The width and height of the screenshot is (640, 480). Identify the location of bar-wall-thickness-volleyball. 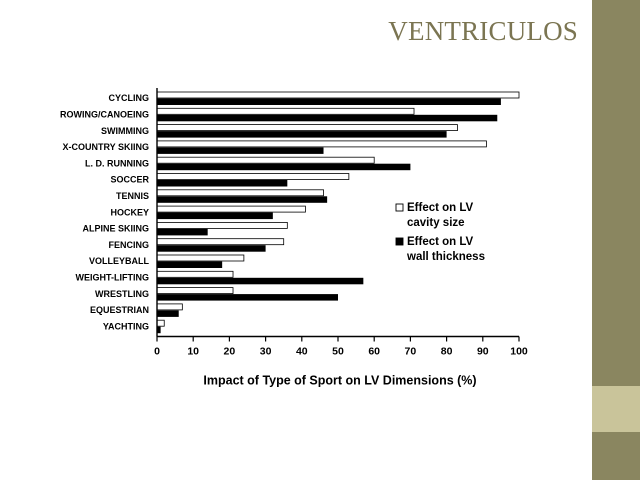
(190, 264).